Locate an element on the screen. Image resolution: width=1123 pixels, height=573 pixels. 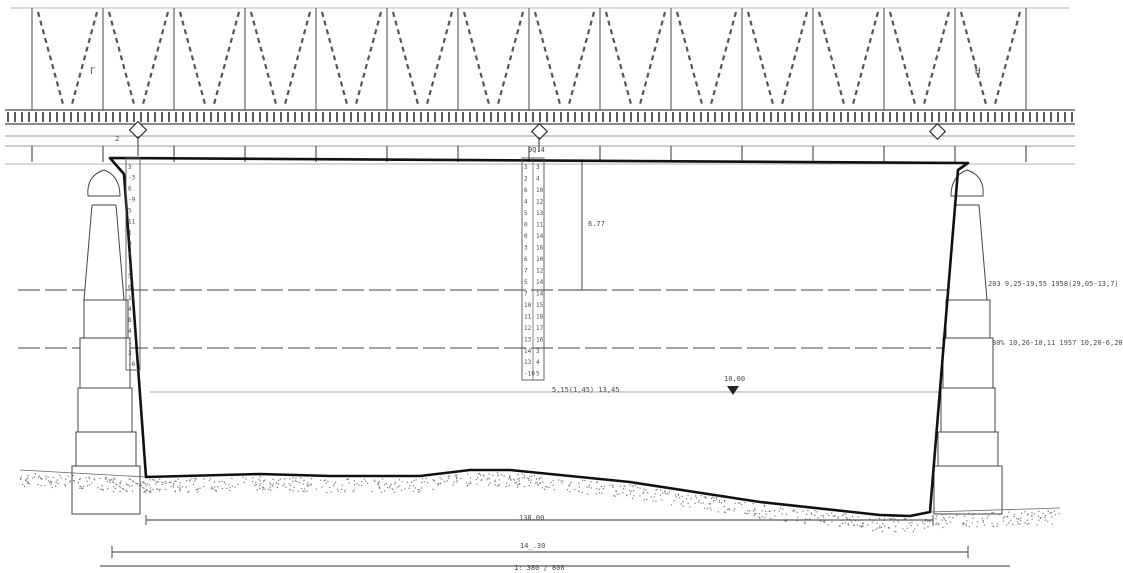
span-clear-label: 138.00 is located at coordinates (531, 518).